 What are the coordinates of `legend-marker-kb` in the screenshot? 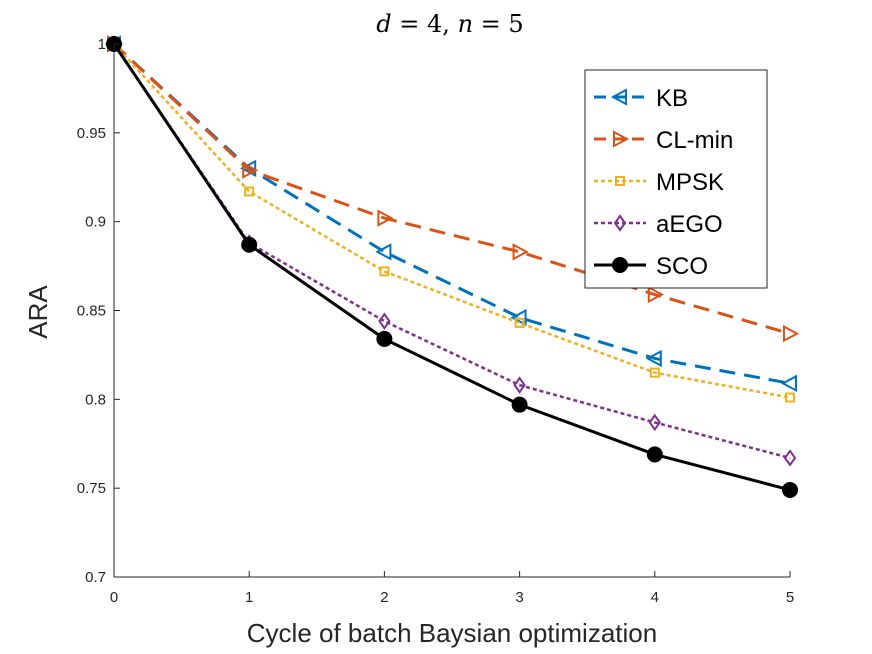 It's located at (618, 97).